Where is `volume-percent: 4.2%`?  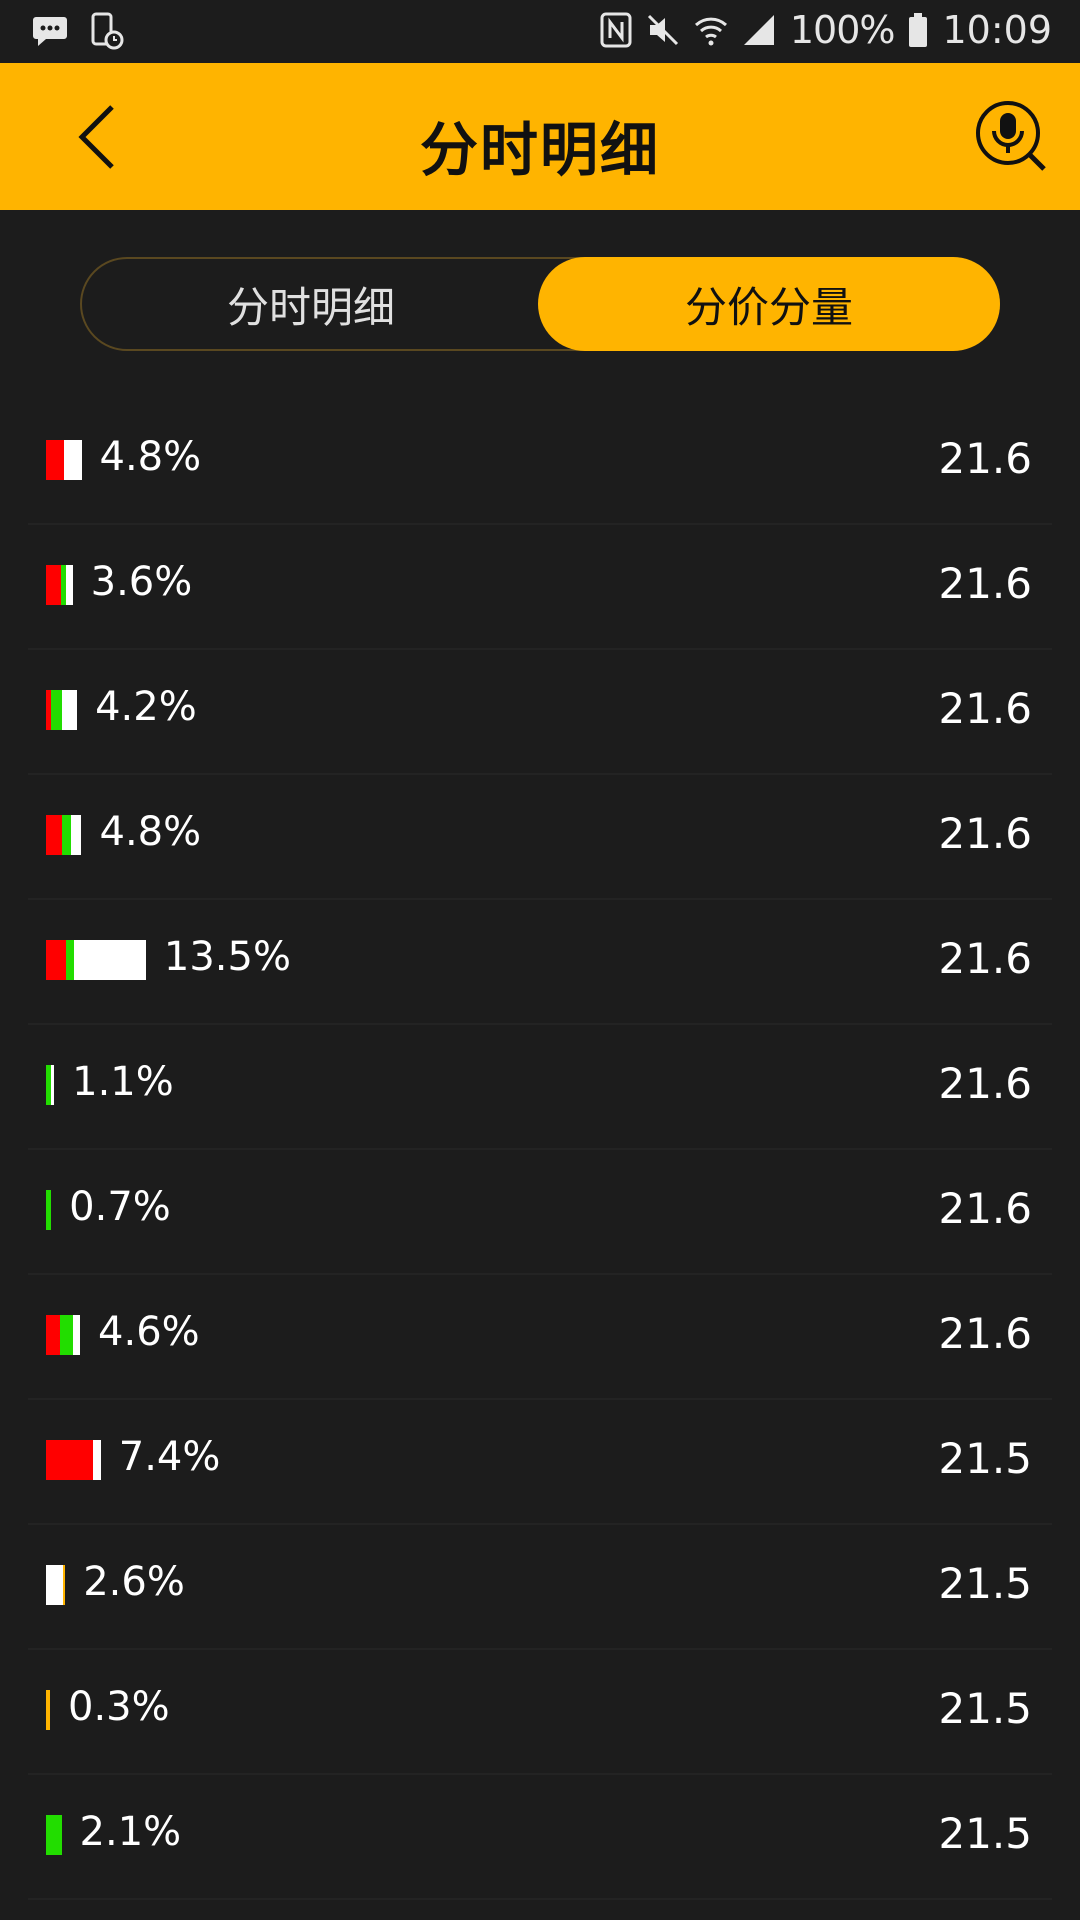 volume-percent: 4.2% is located at coordinates (146, 707).